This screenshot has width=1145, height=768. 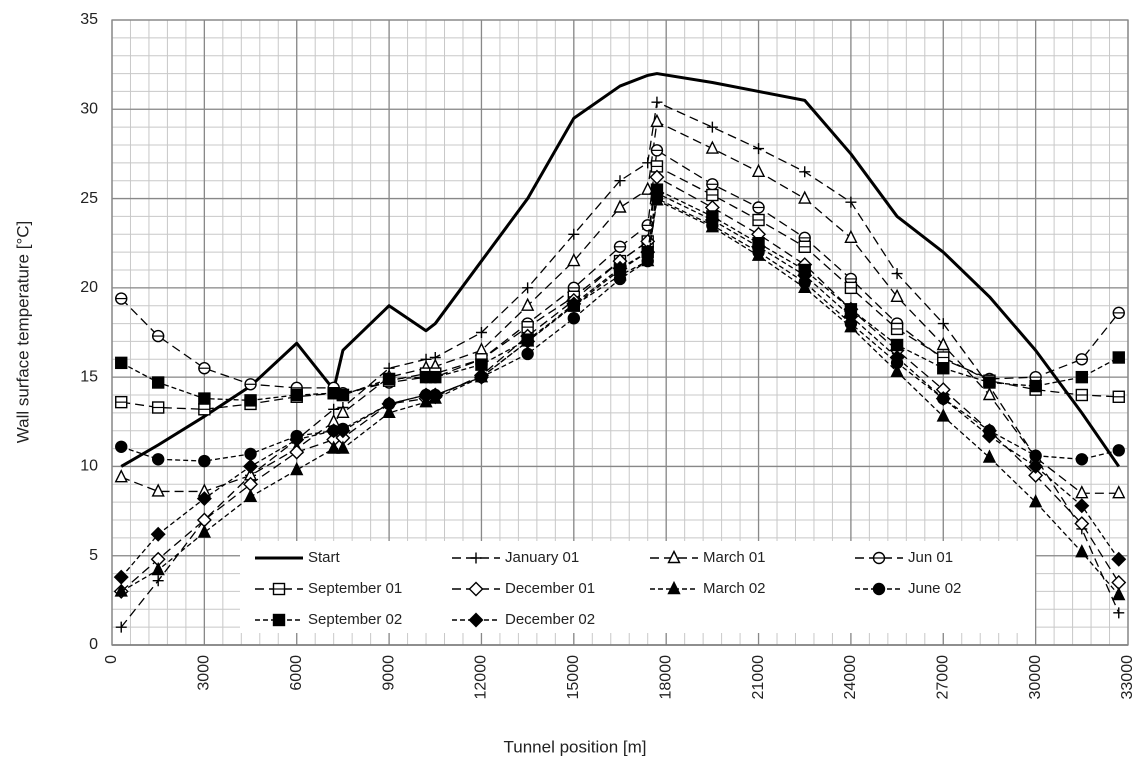 What do you see at coordinates (89, 376) in the screenshot?
I see `y-tick-label: 15` at bounding box center [89, 376].